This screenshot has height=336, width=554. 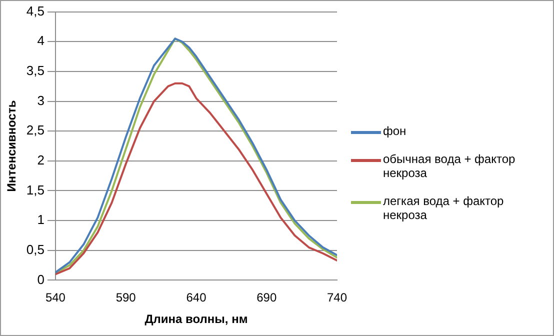 What do you see at coordinates (35, 190) in the screenshot?
I see `y-tick-label: 1,5` at bounding box center [35, 190].